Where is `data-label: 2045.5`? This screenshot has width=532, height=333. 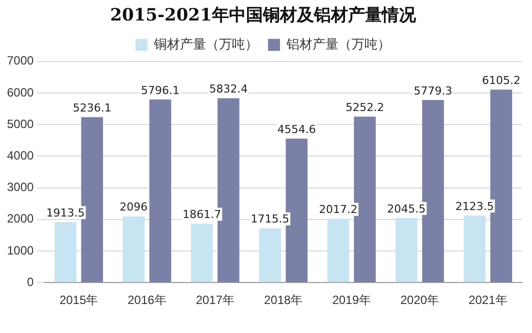 data-label: 2045.5 is located at coordinates (406, 209).